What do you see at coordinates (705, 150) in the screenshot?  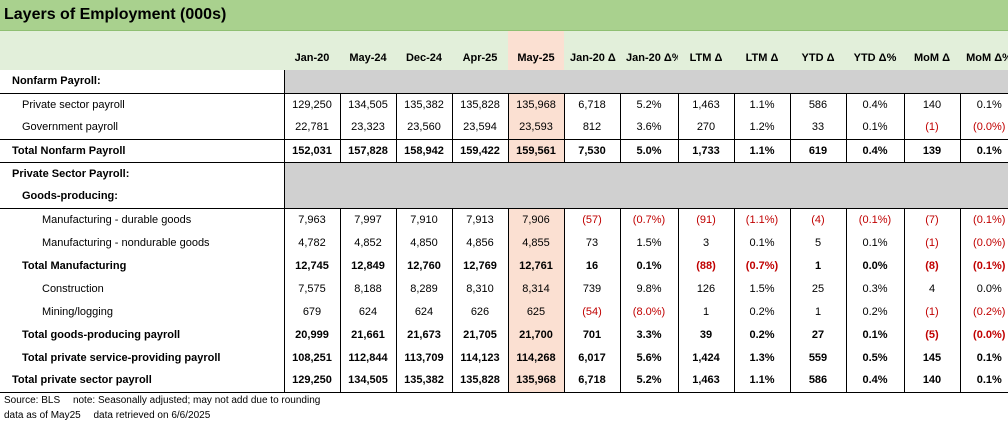 I see `data-cell: 1,733` at bounding box center [705, 150].